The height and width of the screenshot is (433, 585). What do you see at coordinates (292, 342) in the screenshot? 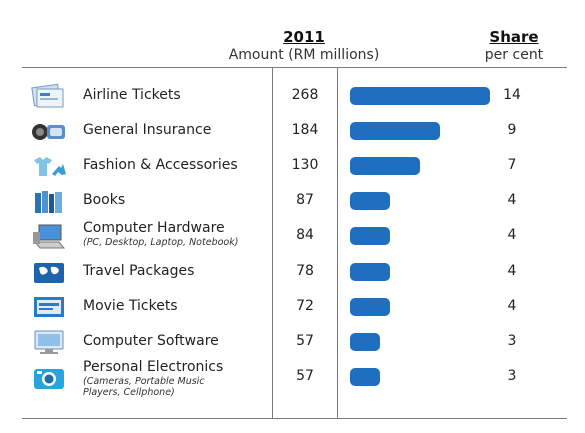
I see `table-row: Computer Software 57 3` at bounding box center [292, 342].